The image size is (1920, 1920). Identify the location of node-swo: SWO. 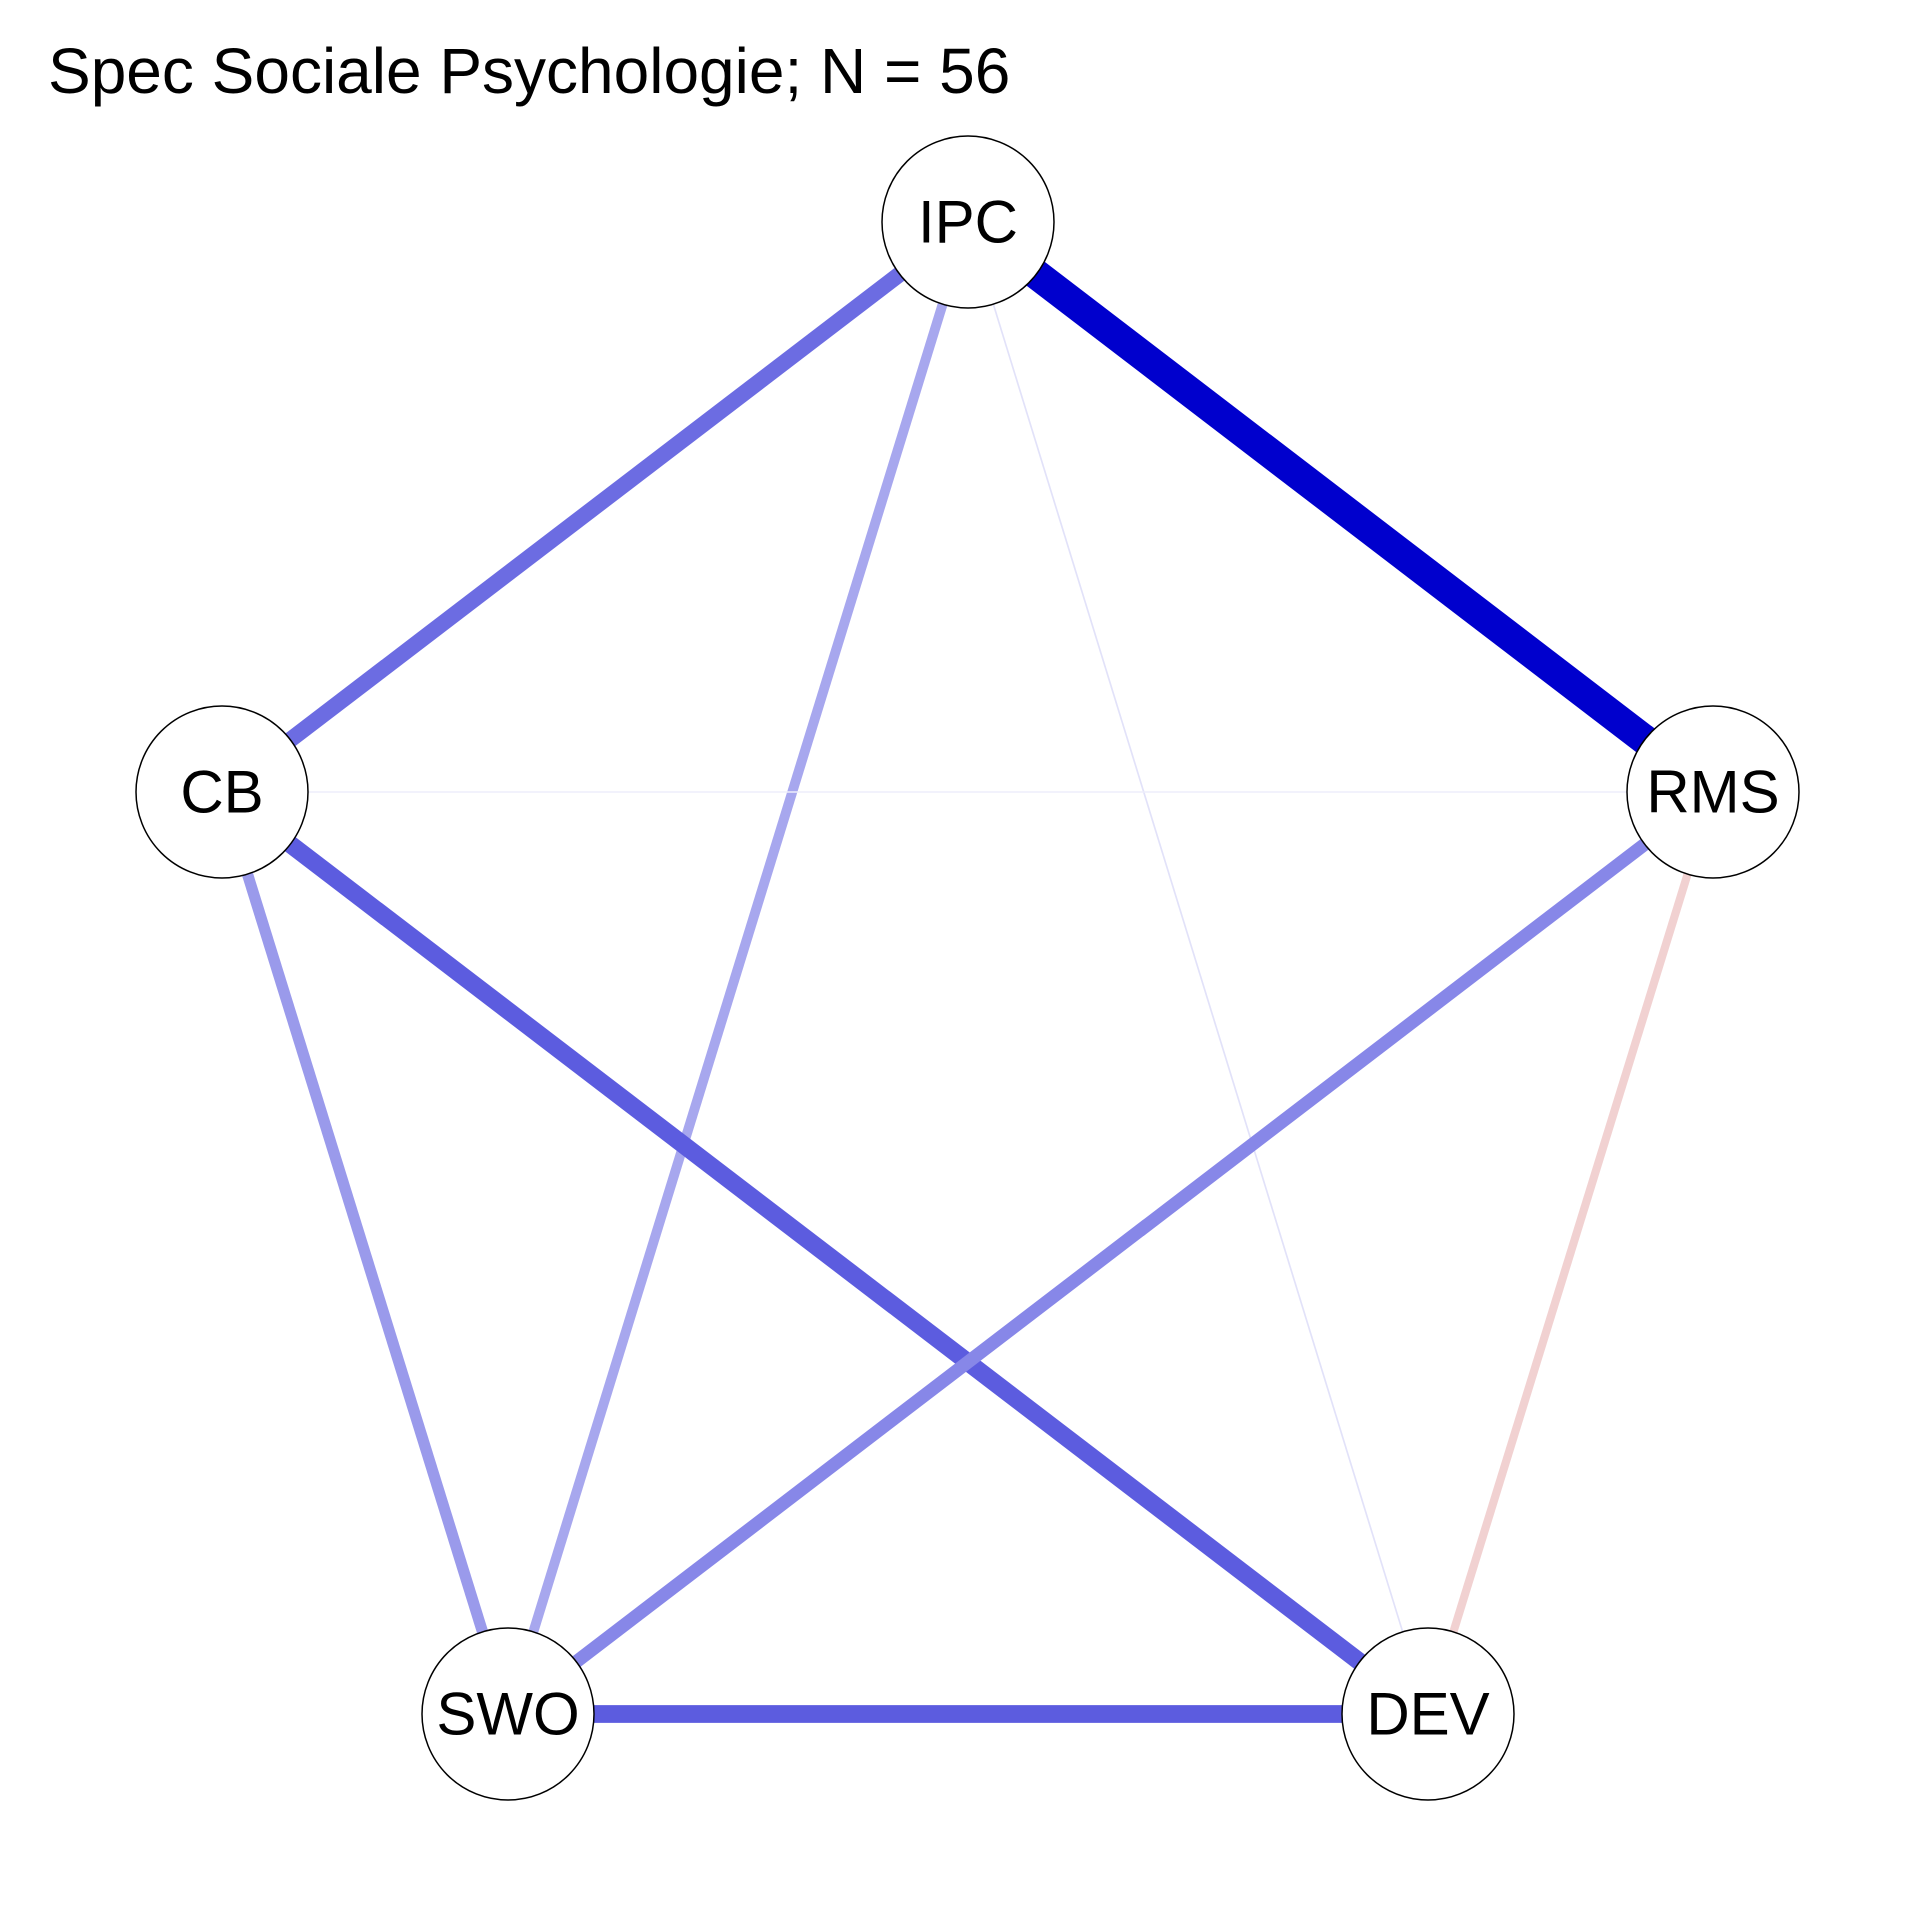
(508, 1714).